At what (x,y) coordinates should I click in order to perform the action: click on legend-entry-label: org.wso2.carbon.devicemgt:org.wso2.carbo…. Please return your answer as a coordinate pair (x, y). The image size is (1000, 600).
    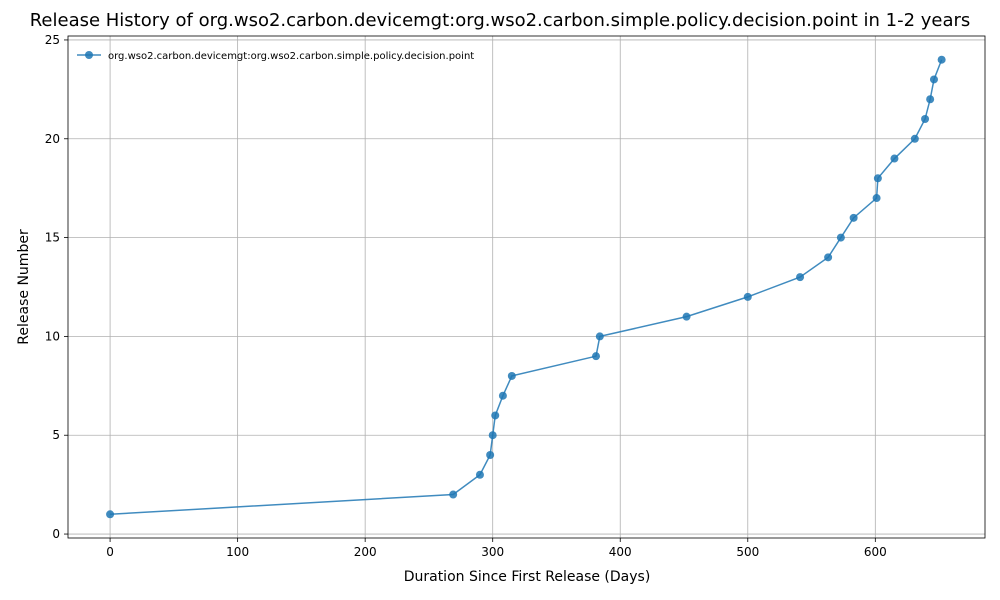
    Looking at the image, I should click on (291, 56).